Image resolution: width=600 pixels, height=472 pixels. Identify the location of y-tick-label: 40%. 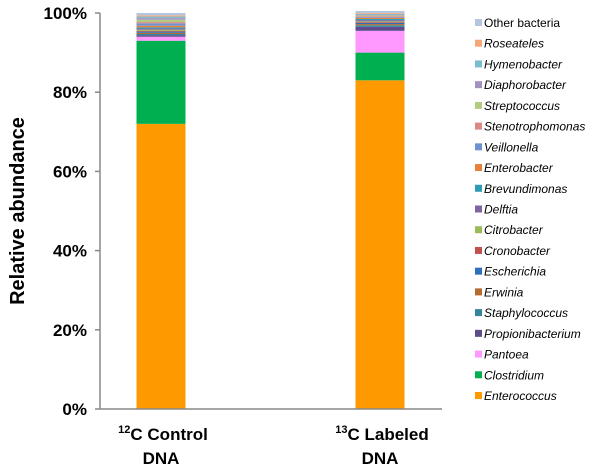
(70, 251).